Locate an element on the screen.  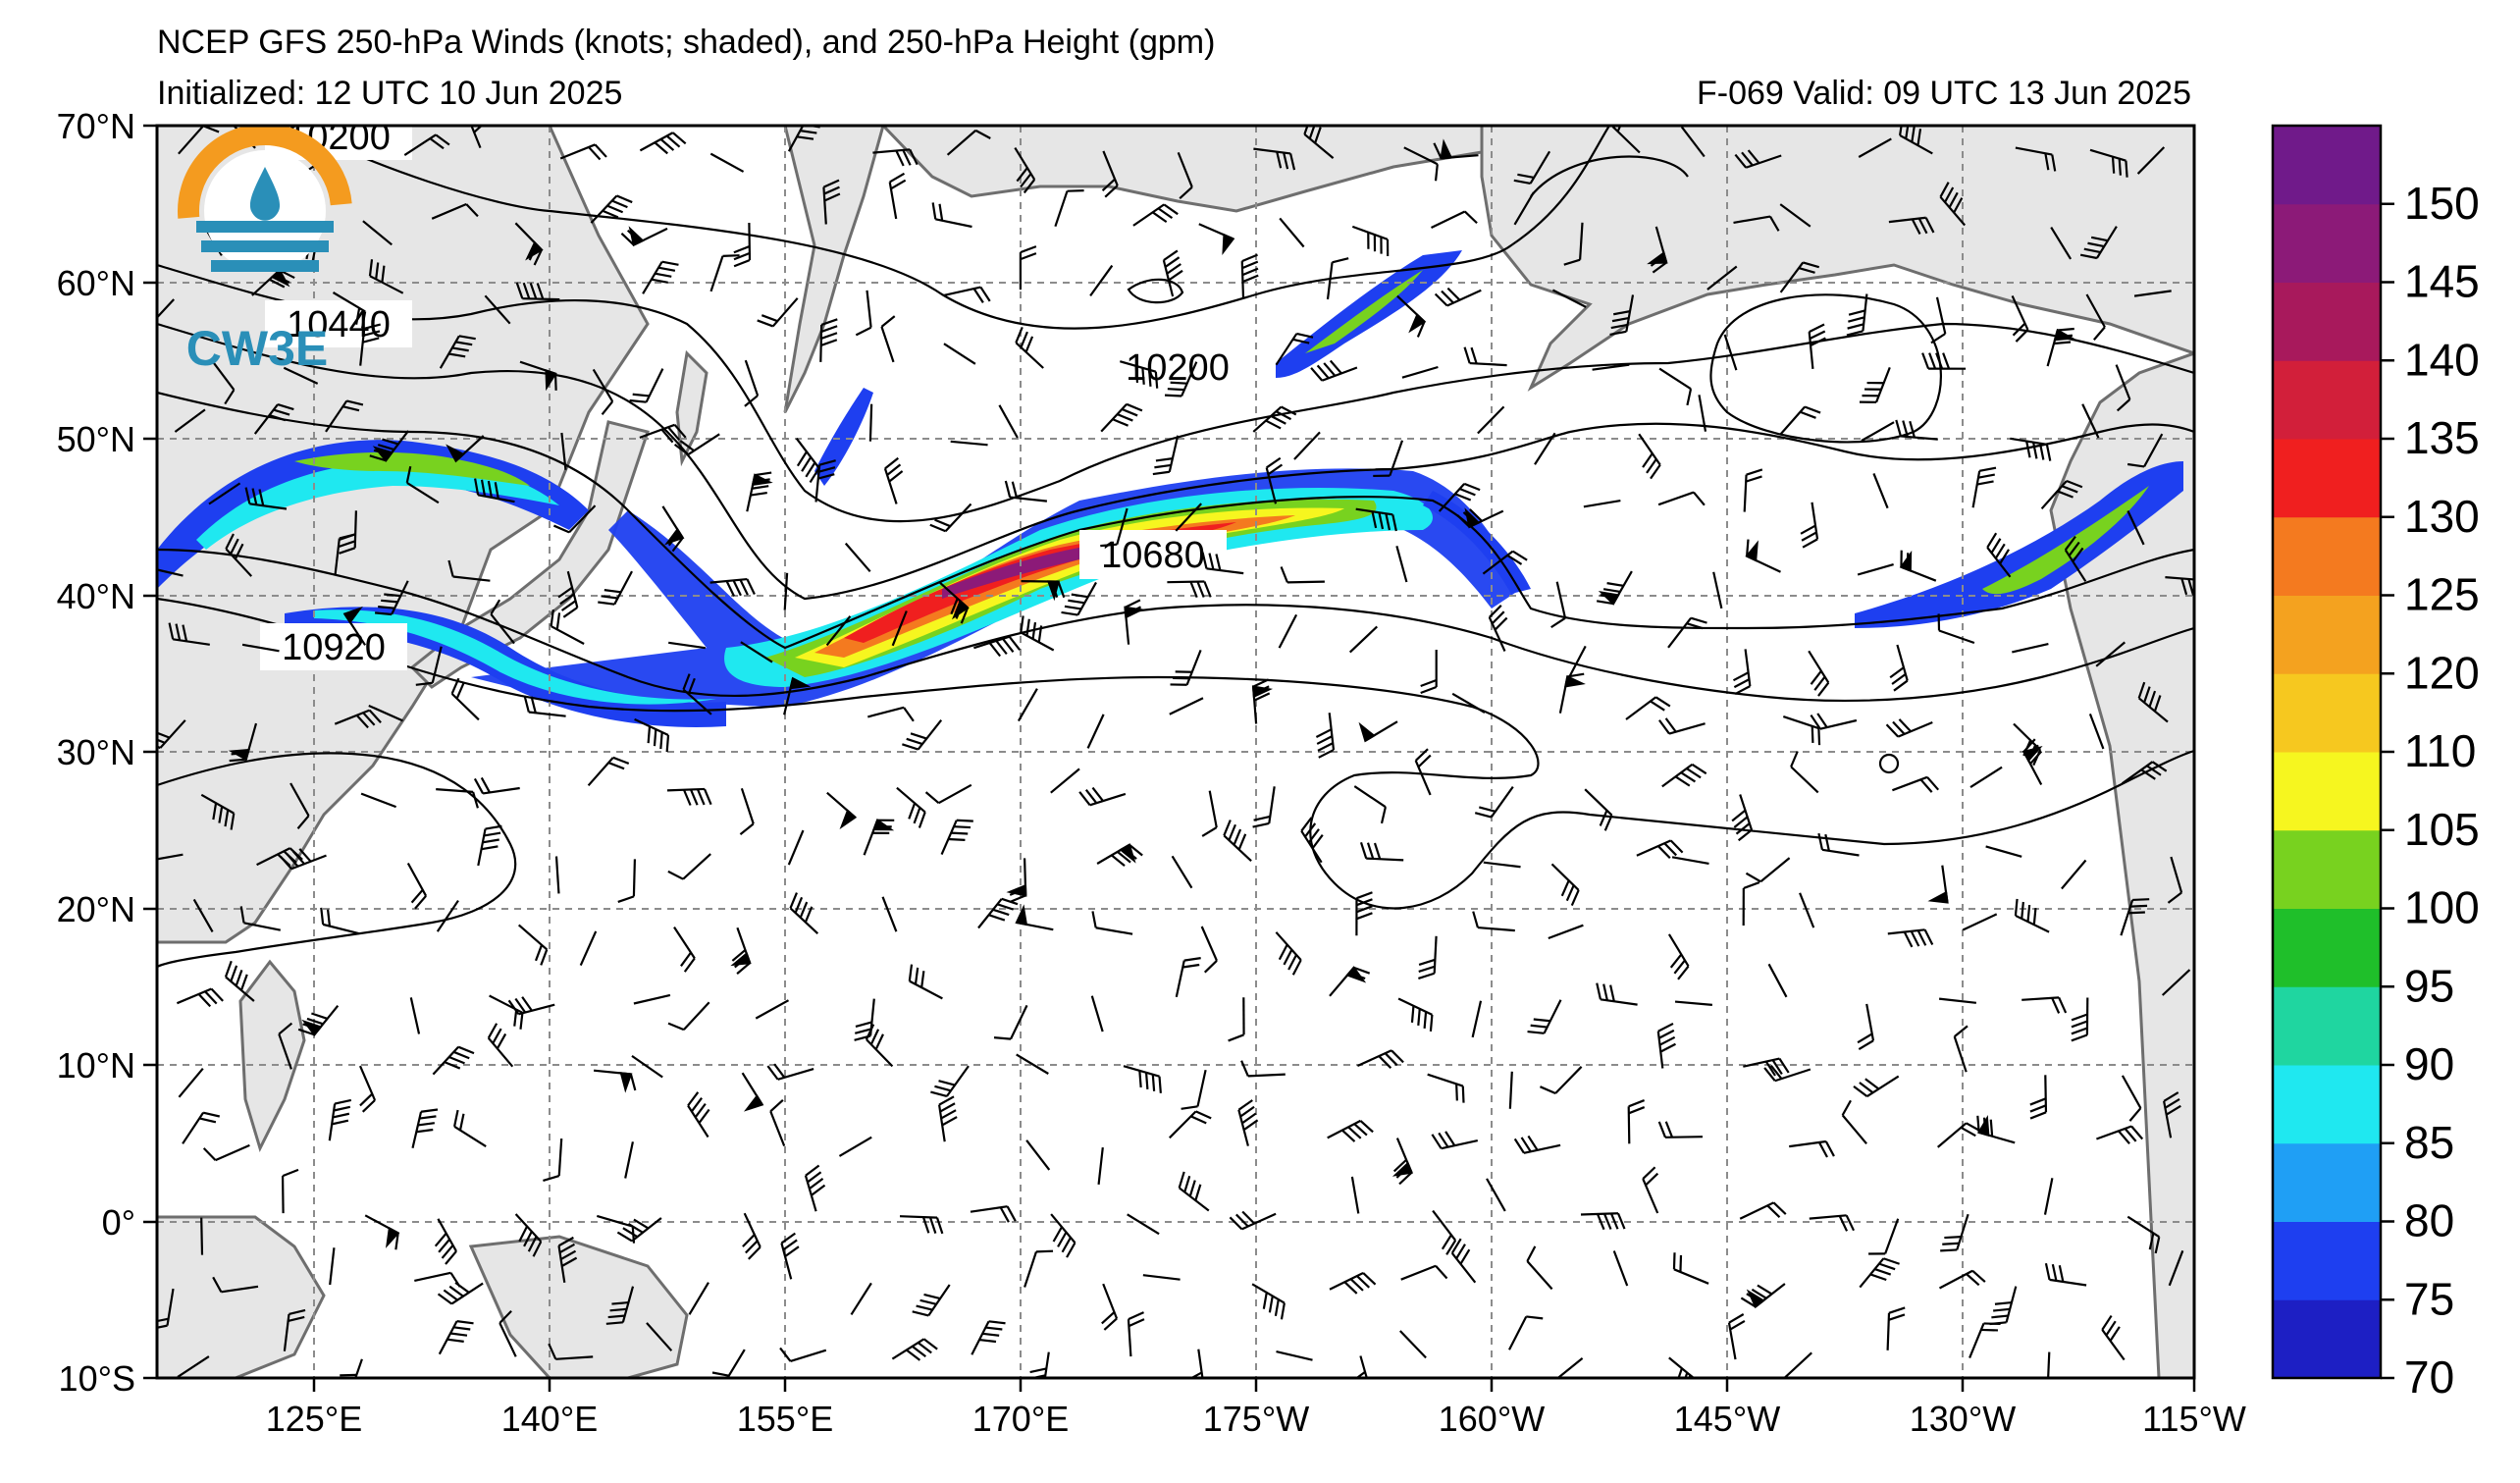
colorbar-tick-label: 95 is located at coordinates (2429, 985).